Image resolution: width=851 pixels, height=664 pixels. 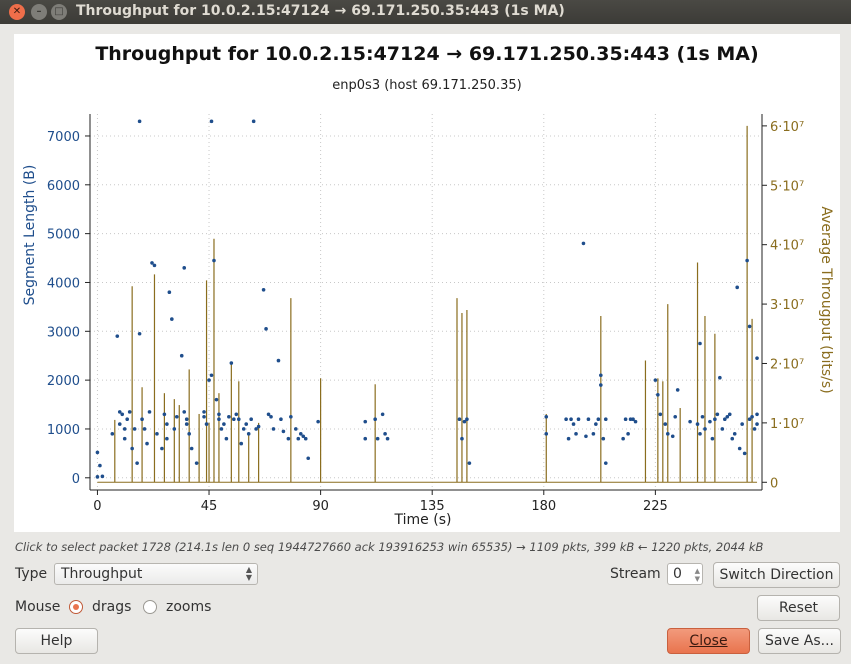 What do you see at coordinates (774, 483) in the screenshot?
I see `y2-tick-label: 0` at bounding box center [774, 483].